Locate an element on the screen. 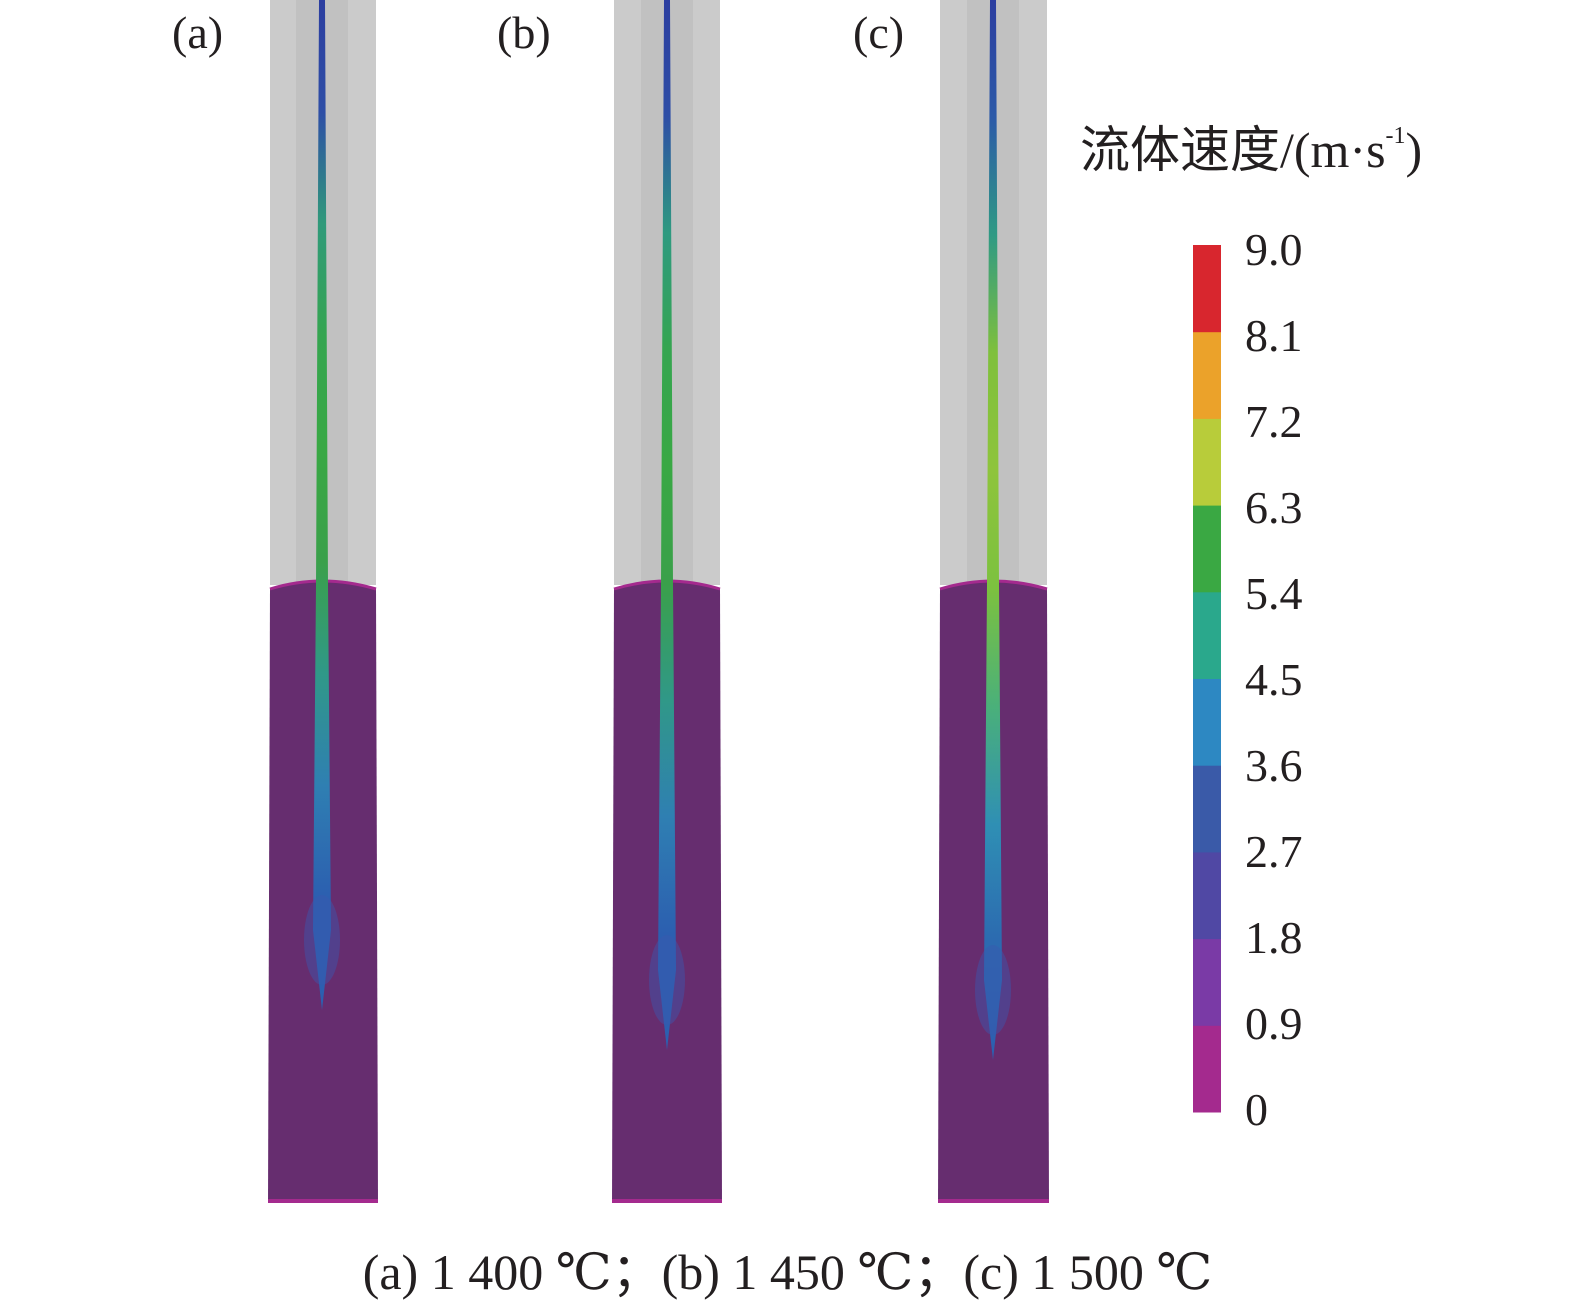 The height and width of the screenshot is (1304, 1575). colorbar-tick: 0 is located at coordinates (1256, 1109).